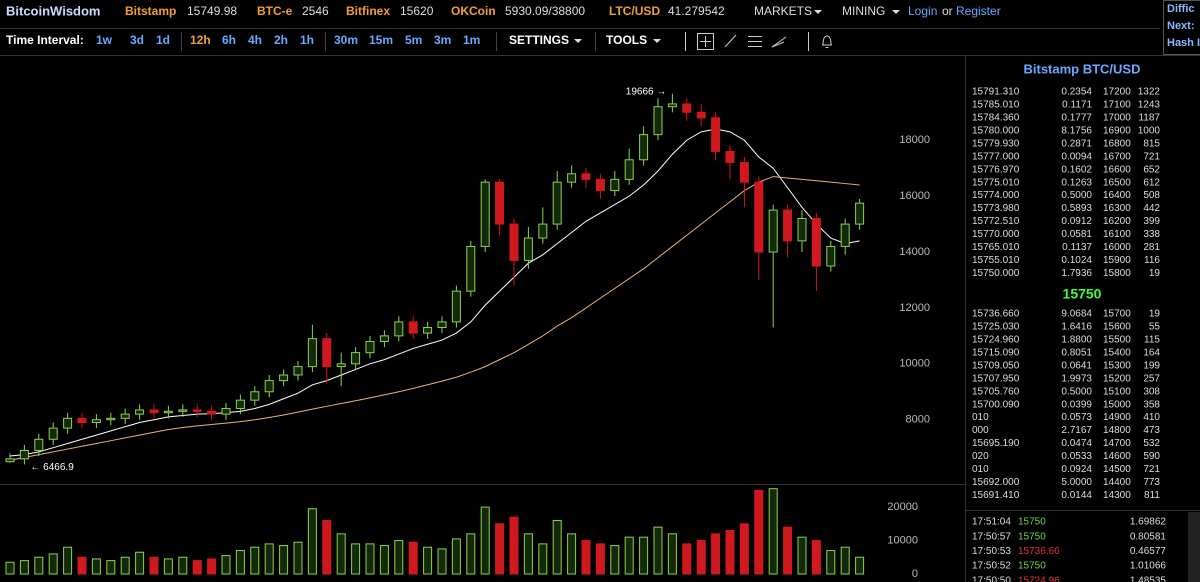  I want to click on side-box-text: Hash I, so click(1183, 43).